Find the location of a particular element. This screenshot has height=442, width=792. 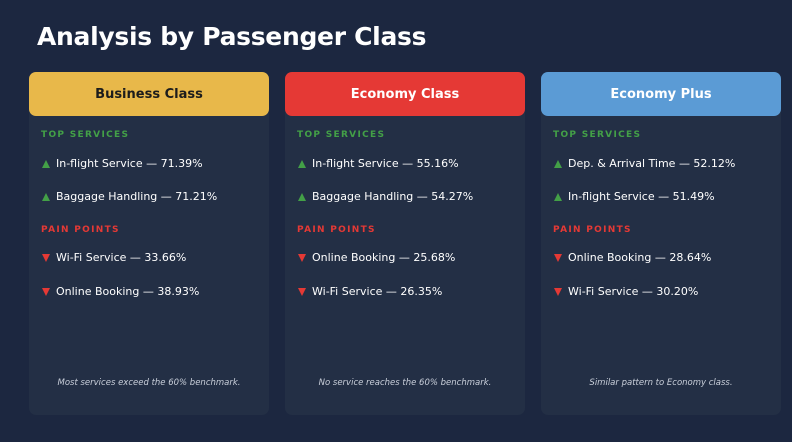

item-text: Wi-Fi Service — 33.66% is located at coordinates (121, 257).